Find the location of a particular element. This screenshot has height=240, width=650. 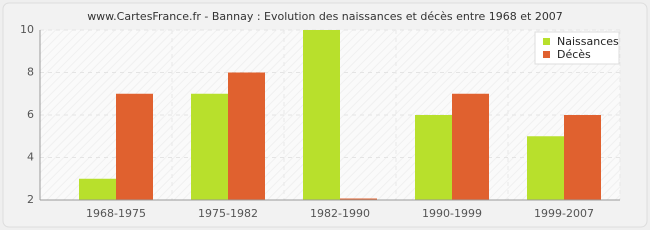

legend-label: Décès is located at coordinates (574, 54).